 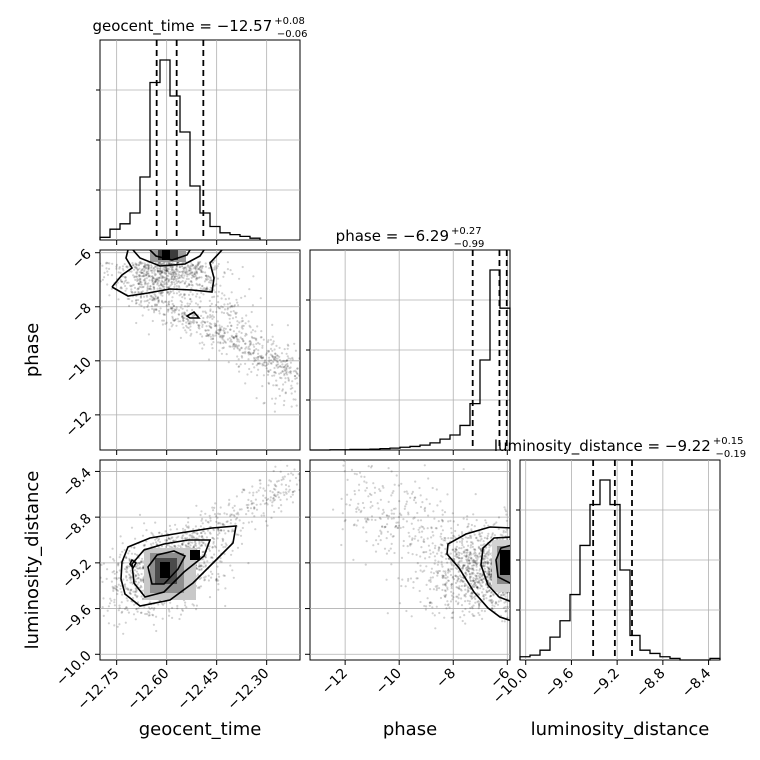 What do you see at coordinates (79, 424) in the screenshot?
I see `y-tick-label: −12` at bounding box center [79, 424].